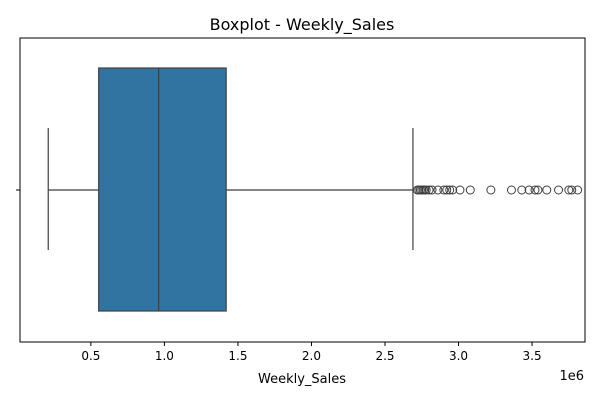  What do you see at coordinates (532, 356) in the screenshot?
I see `x-tick-label: 3.5` at bounding box center [532, 356].